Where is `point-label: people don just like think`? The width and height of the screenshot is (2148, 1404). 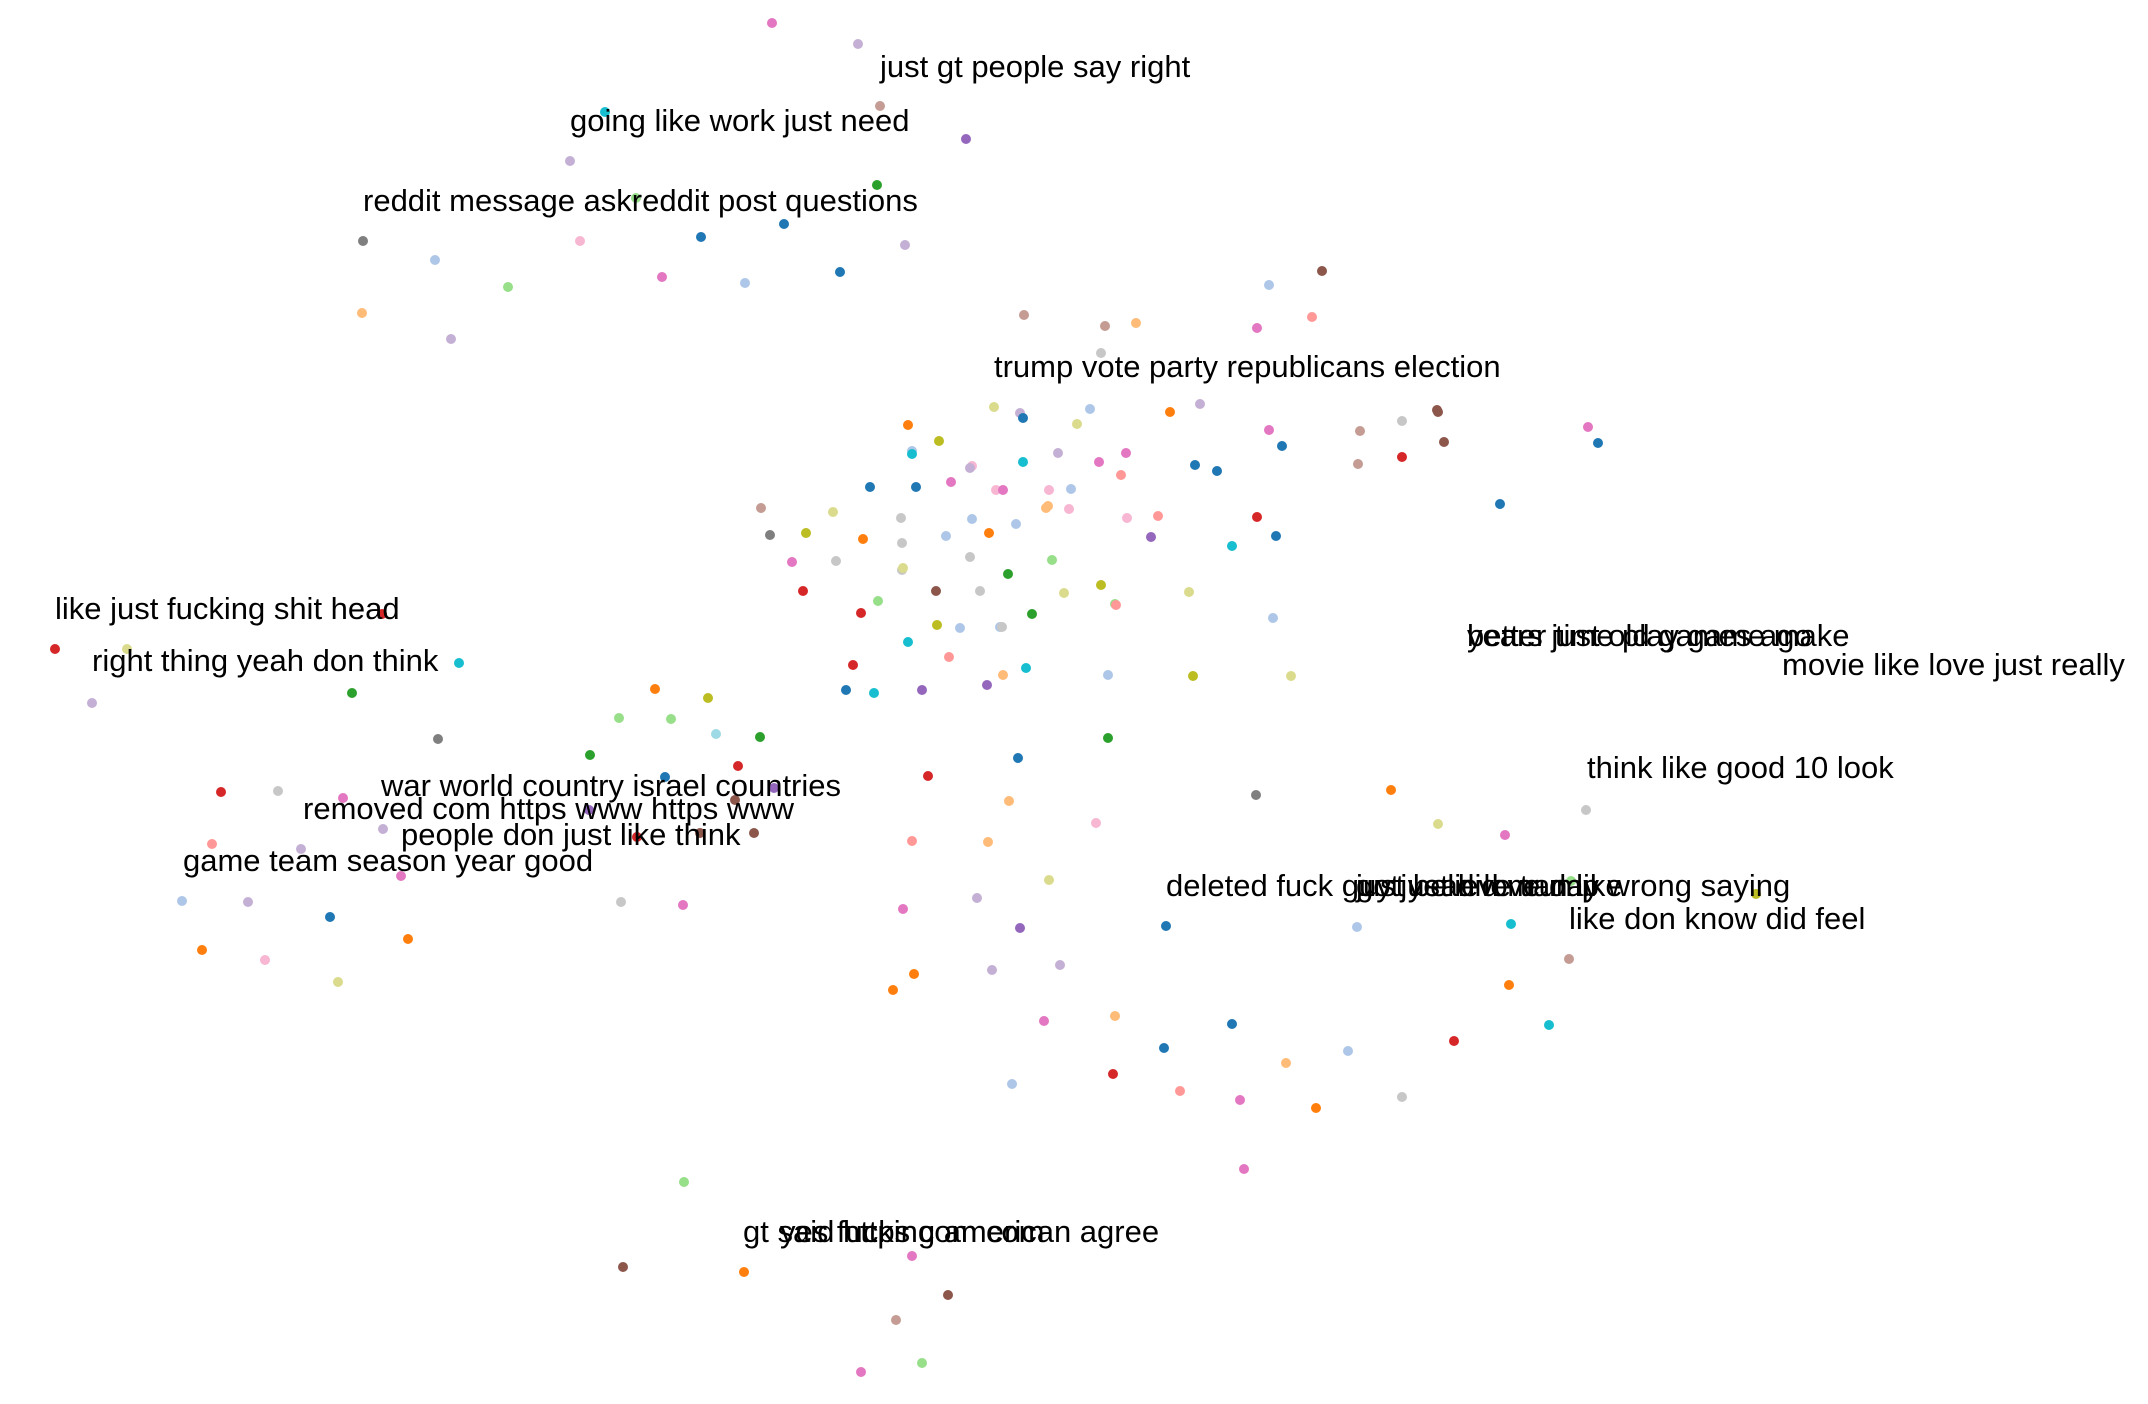
point-label: people don just like think is located at coordinates (571, 834).